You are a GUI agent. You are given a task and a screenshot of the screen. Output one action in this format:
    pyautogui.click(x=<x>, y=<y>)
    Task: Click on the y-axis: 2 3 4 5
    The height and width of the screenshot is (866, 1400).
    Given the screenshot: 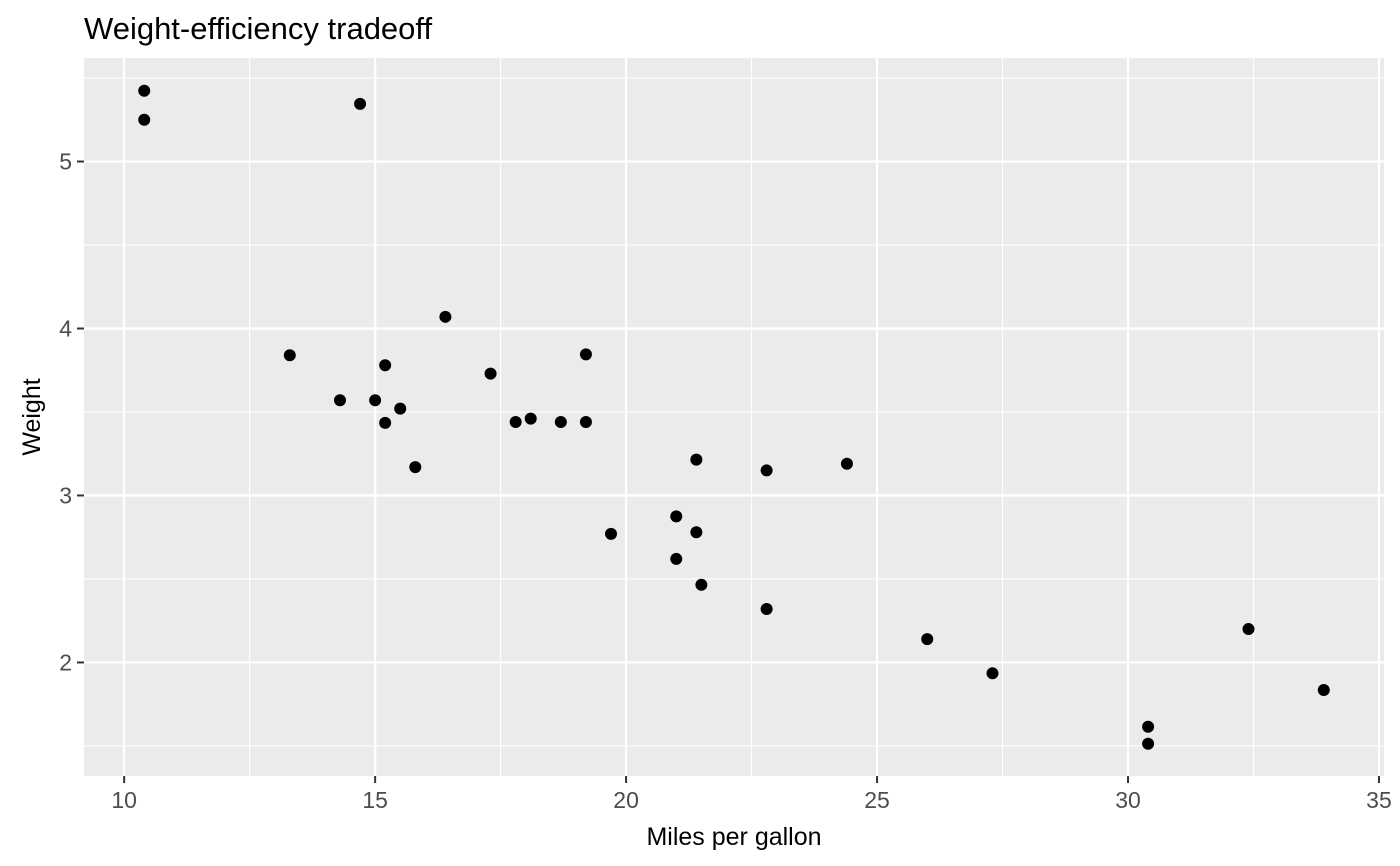 What is the action you would take?
    pyautogui.click(x=71, y=412)
    